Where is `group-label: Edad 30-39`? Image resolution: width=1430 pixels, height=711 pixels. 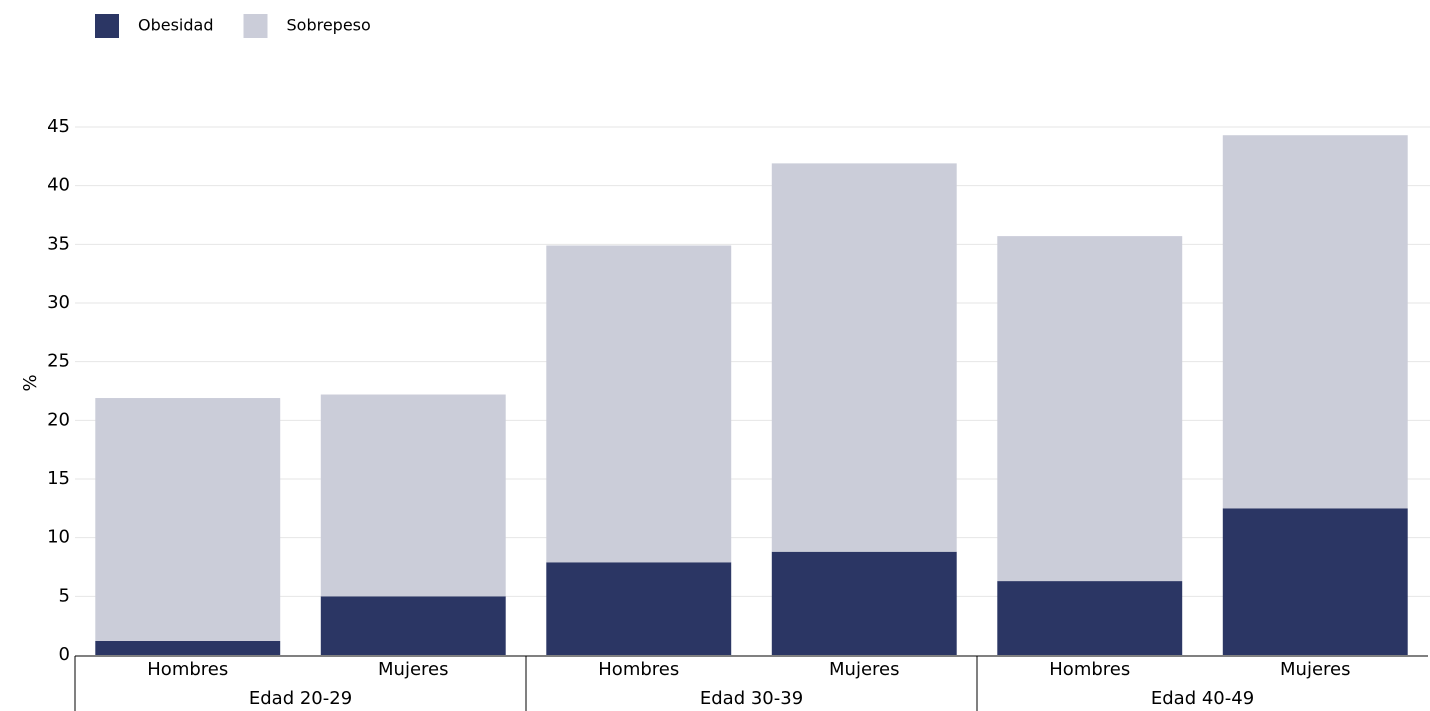
group-label: Edad 30-39 is located at coordinates (751, 698).